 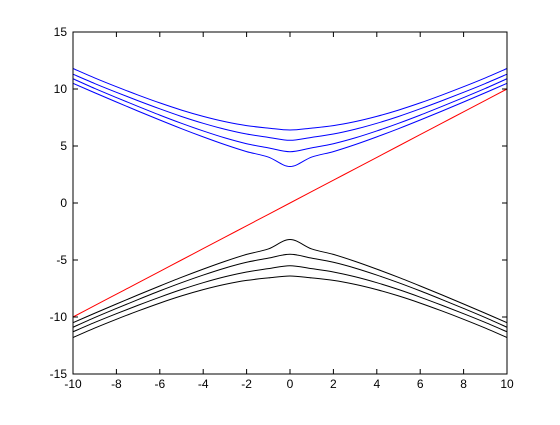 I want to click on x-tick-label: 8, so click(x=463, y=384).